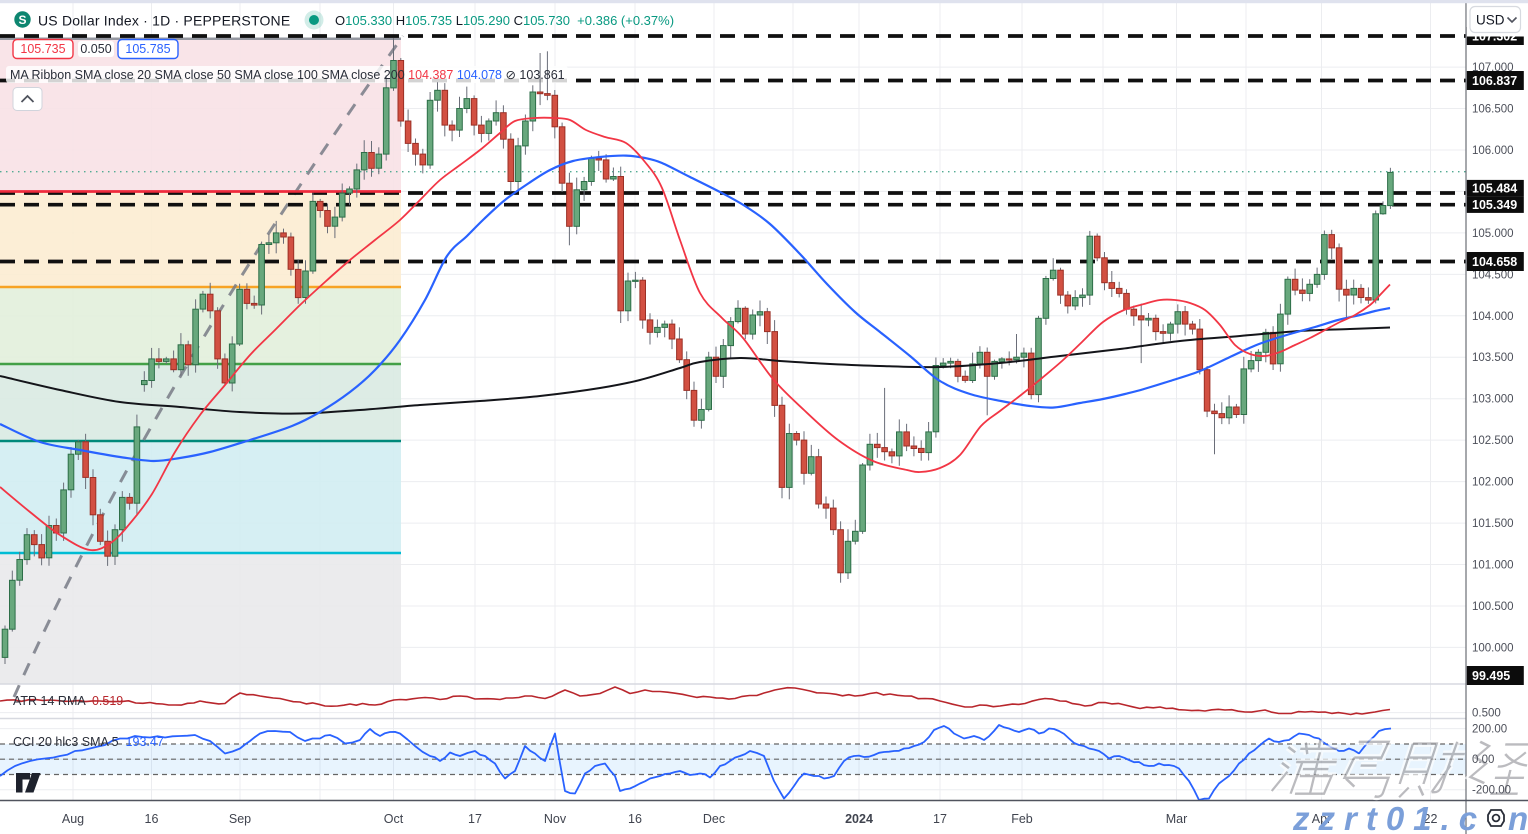  What do you see at coordinates (88, 742) in the screenshot?
I see `svg-text: CCI 20 hlc3 SMA 5 193.47` at bounding box center [88, 742].